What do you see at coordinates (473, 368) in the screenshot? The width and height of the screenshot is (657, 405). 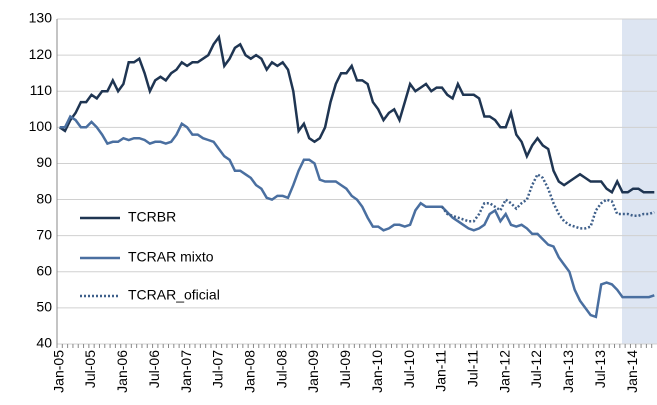 I see `x-tick-label: Jul-11` at bounding box center [473, 368].